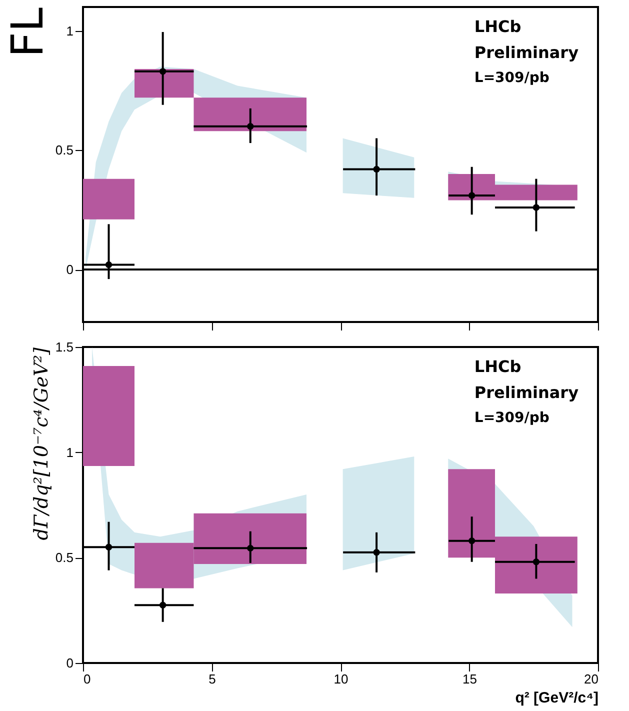 This screenshot has height=711, width=629. I want to click on x-axis-title: q² [GeV²/c⁴], so click(556, 698).